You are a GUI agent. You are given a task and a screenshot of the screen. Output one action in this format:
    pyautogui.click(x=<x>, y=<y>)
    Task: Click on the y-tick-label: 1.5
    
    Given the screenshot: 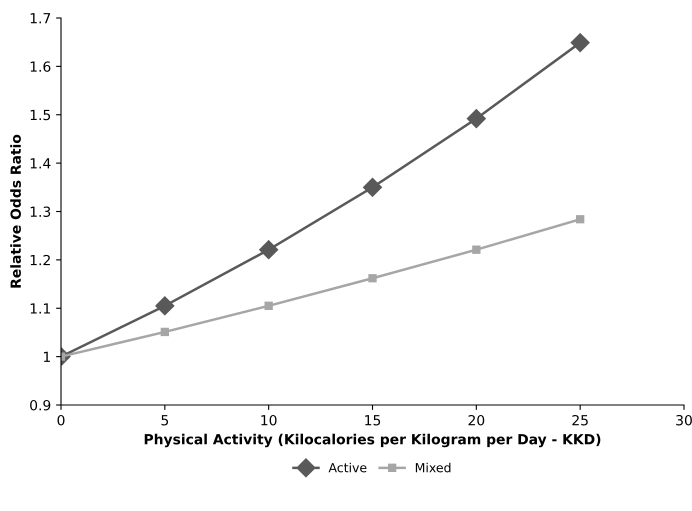 What is the action you would take?
    pyautogui.click(x=40, y=115)
    